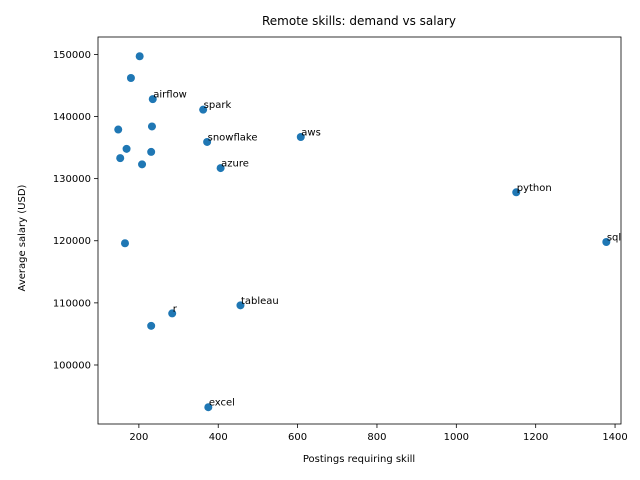 The image size is (640, 480). What do you see at coordinates (535, 437) in the screenshot?
I see `x-tick-label: 1200` at bounding box center [535, 437].